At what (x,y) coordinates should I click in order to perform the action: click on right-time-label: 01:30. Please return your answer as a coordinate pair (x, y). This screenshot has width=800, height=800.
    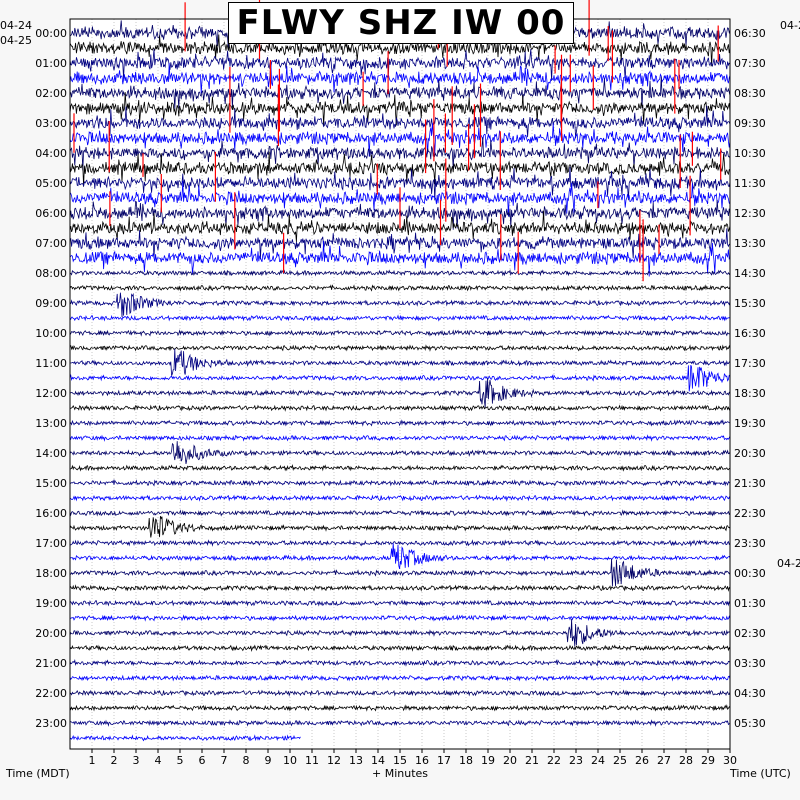
    Looking at the image, I should click on (750, 603).